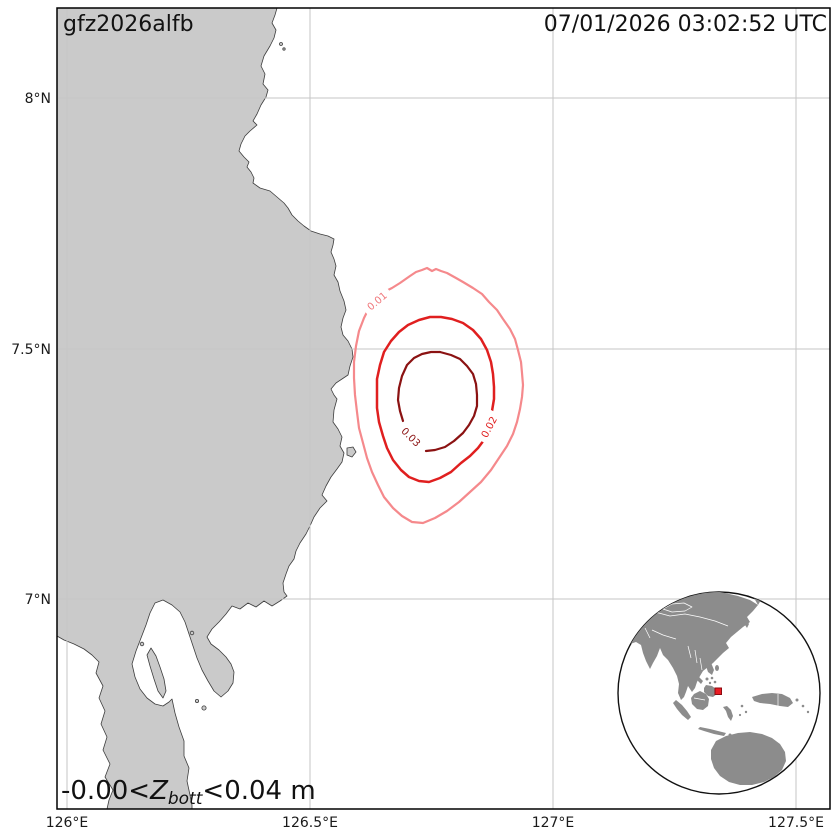  What do you see at coordinates (700, 700) in the screenshot?
I see `globe-borneo` at bounding box center [700, 700].